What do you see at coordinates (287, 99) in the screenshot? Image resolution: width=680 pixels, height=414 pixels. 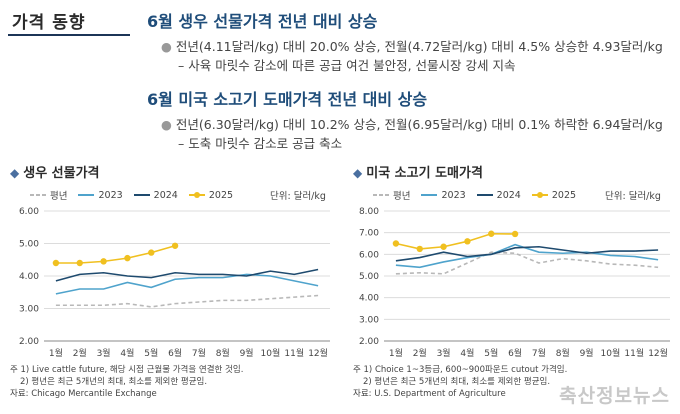 I see `headline-beef: 6월 미국 소고기 도매가격 전년 대비 상승` at bounding box center [287, 99].